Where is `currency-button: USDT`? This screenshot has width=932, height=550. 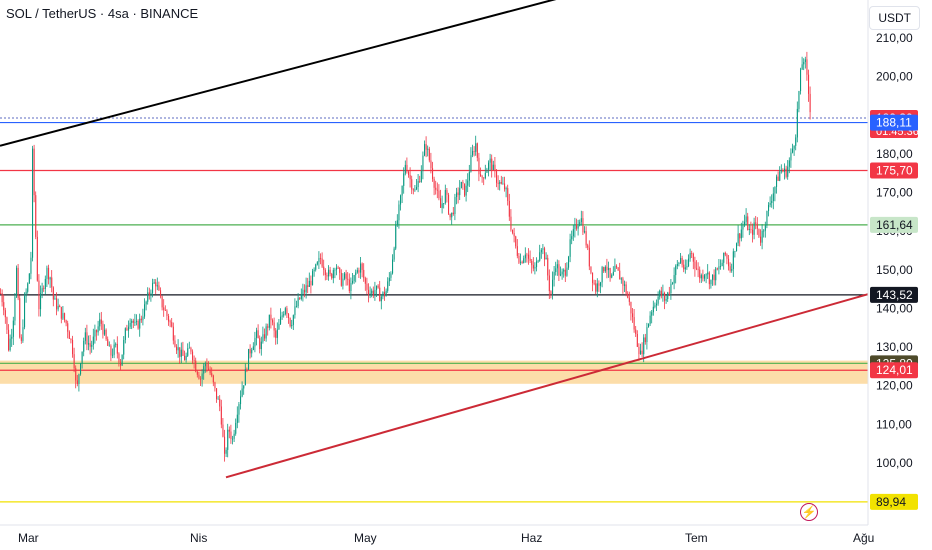 currency-button: USDT is located at coordinates (894, 18).